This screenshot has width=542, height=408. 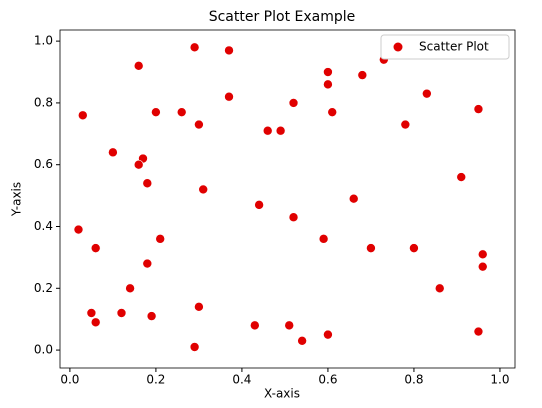 I want to click on y-tick-label: 0.2, so click(x=43, y=288).